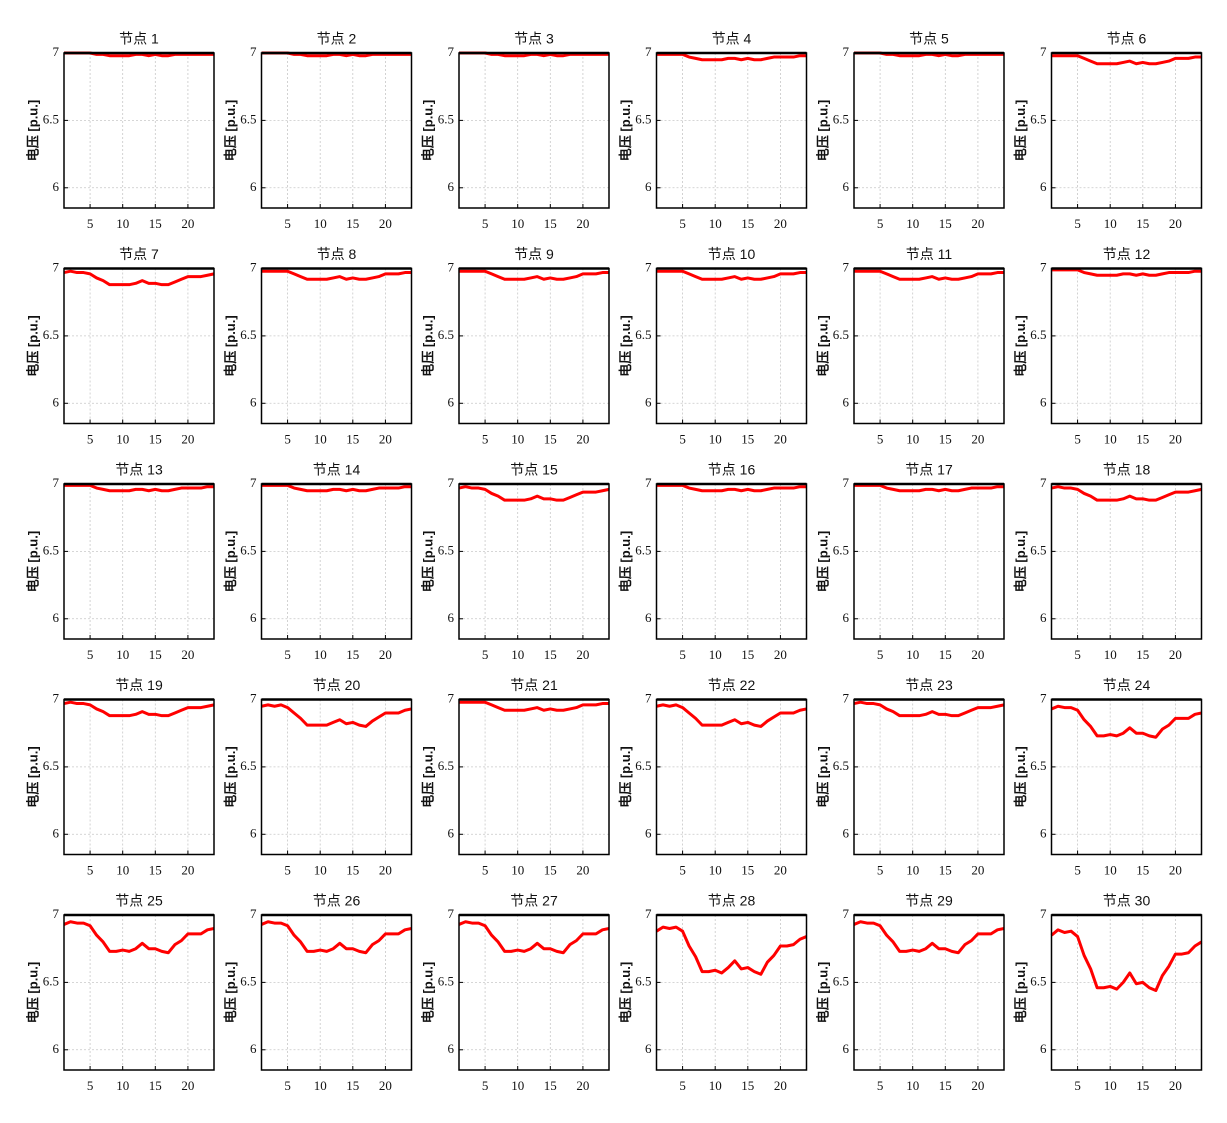  Describe the element at coordinates (910, 993) in the screenshot. I see `subplot: 5 10 15 20 6 6.5 7 节点 29 电压 [p.u.]` at that location.